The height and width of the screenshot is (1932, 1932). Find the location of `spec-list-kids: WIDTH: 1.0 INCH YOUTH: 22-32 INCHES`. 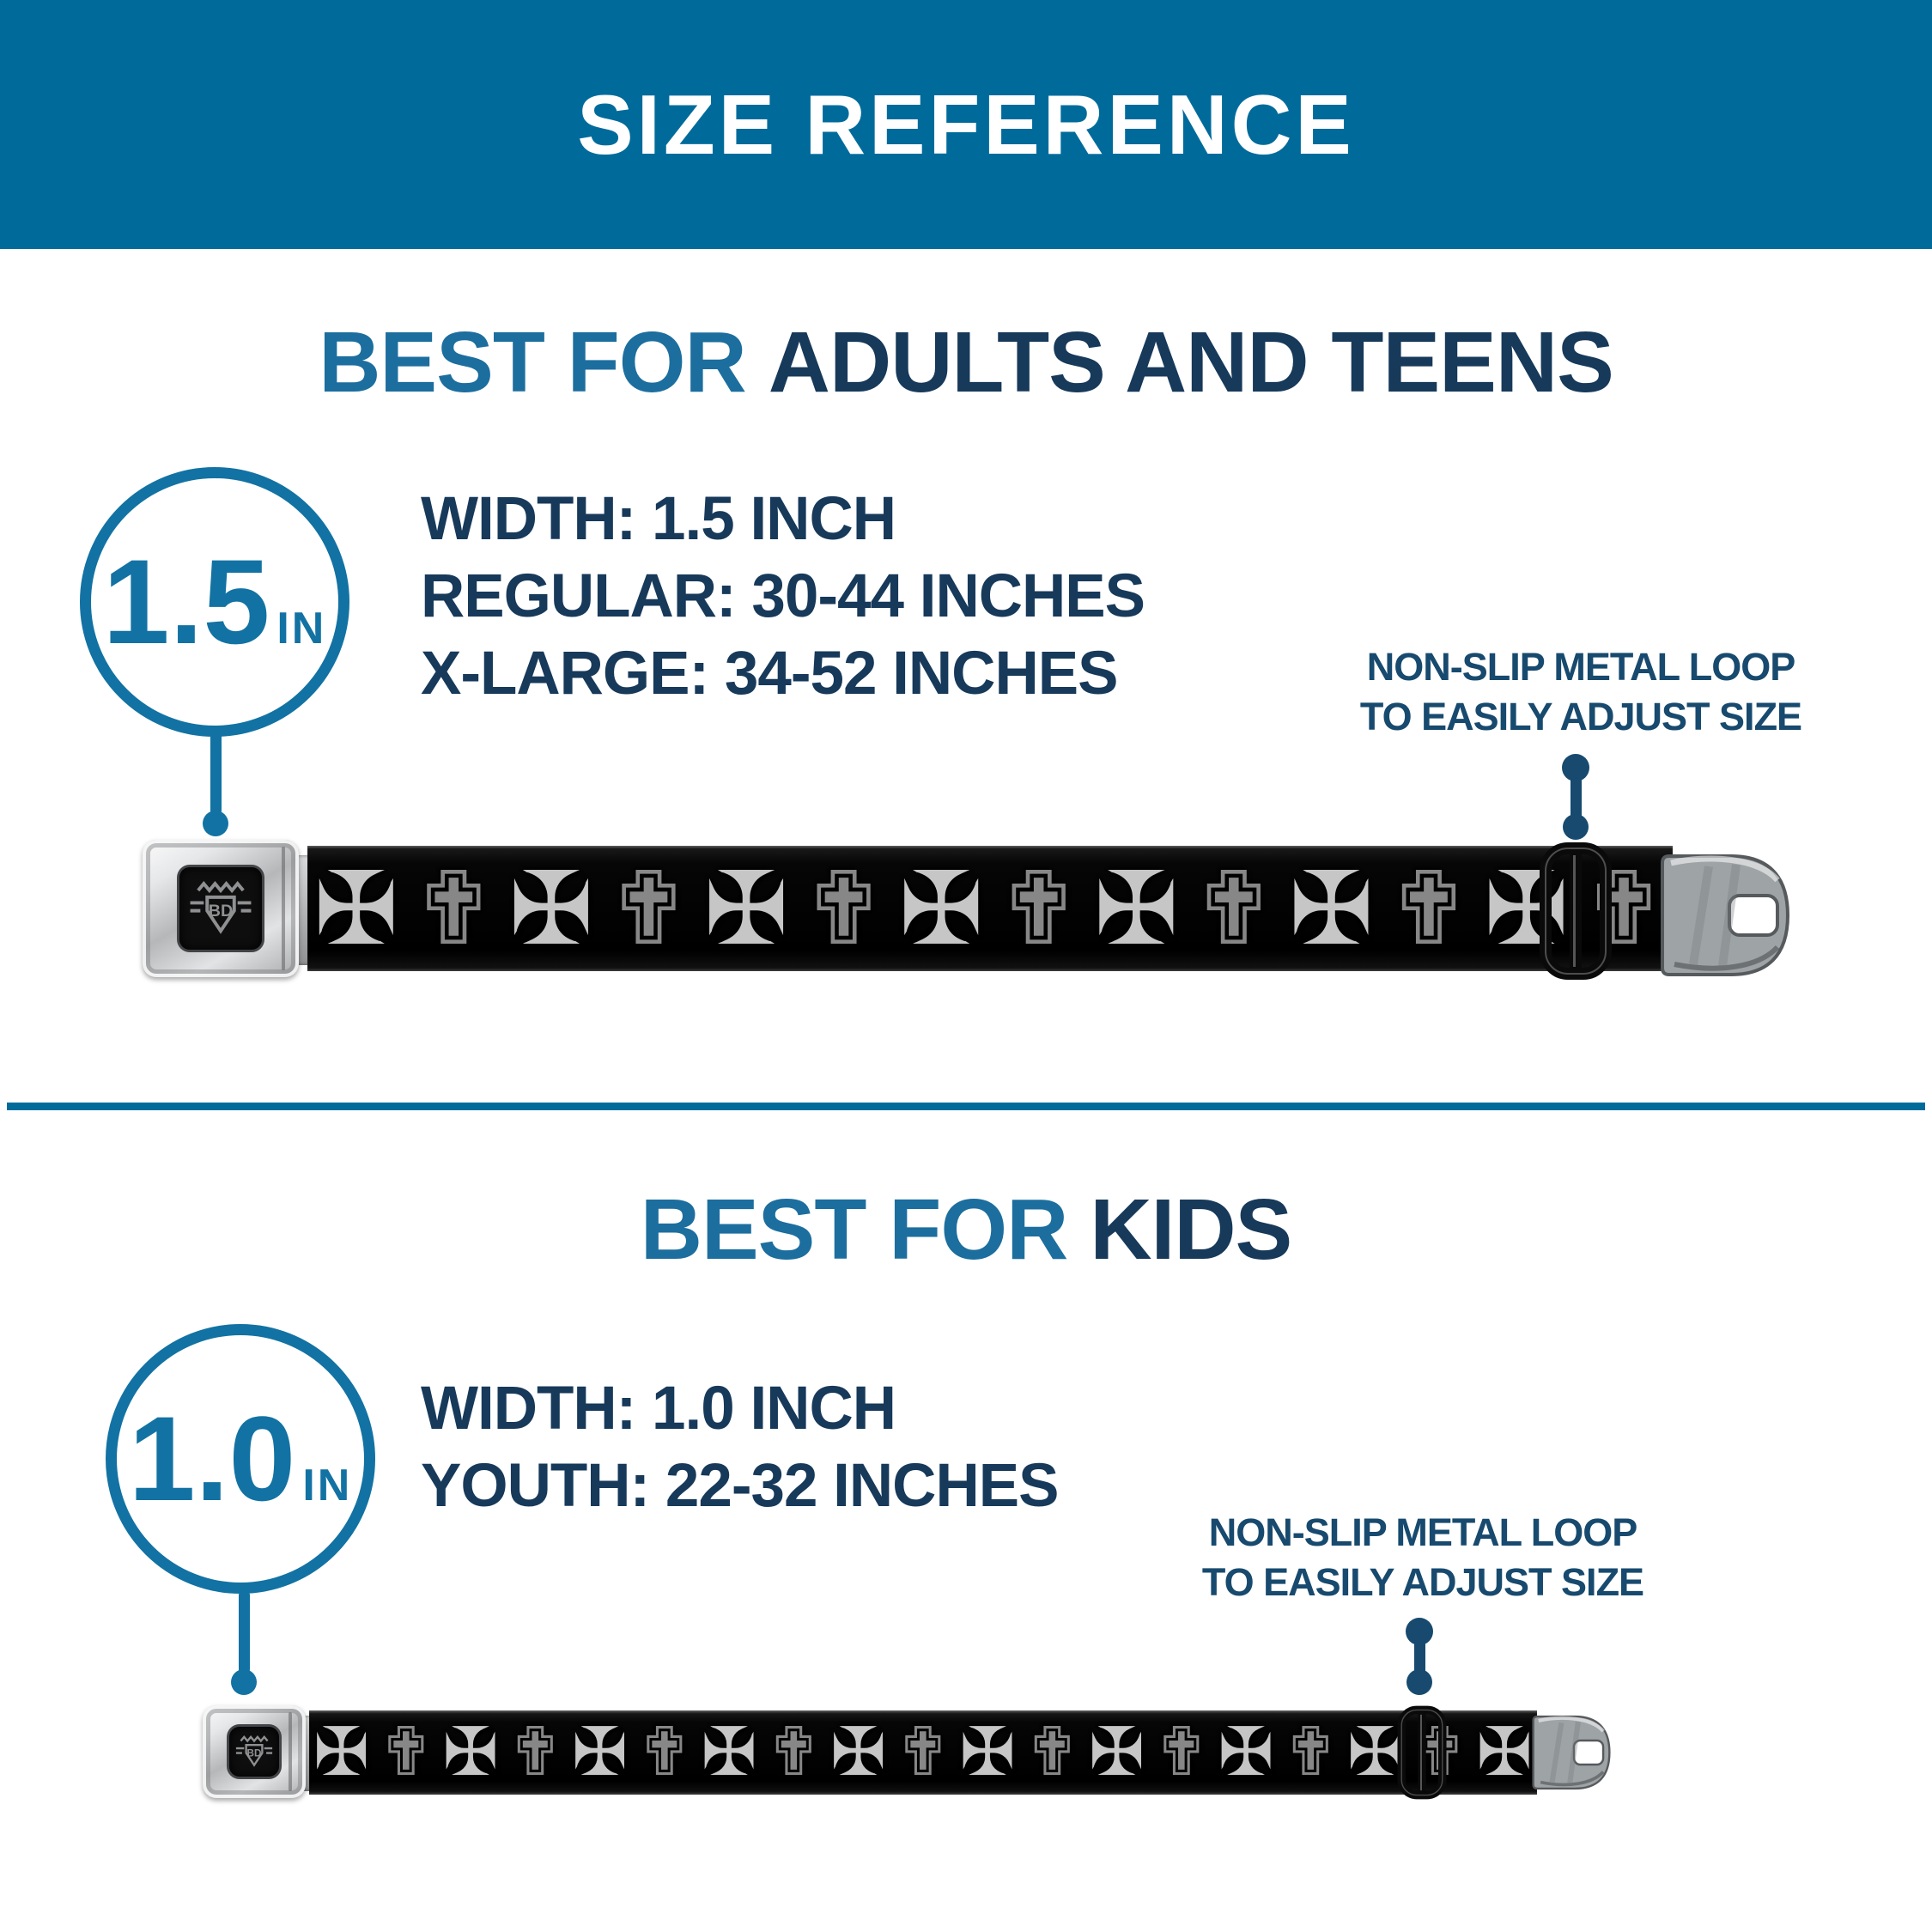

spec-list-kids: WIDTH: 1.0 INCH YOUTH: 22-32 INCHES is located at coordinates (740, 1448).